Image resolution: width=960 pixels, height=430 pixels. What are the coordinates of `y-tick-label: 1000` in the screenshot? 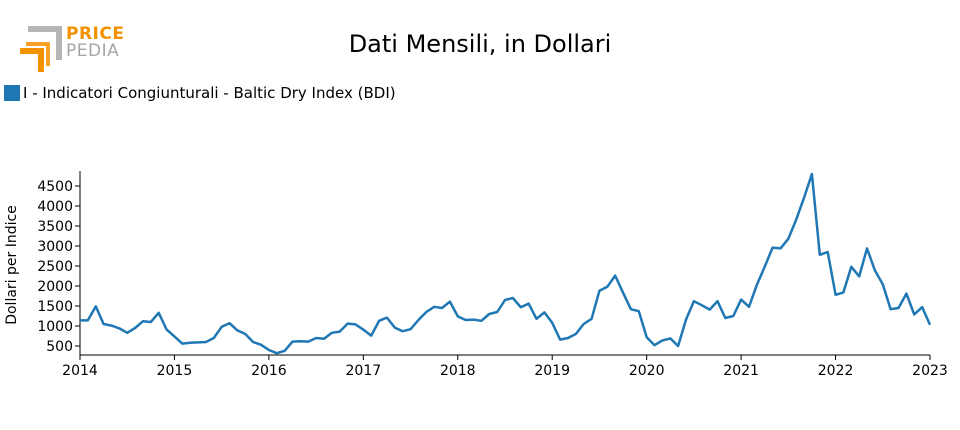 It's located at (55, 327).